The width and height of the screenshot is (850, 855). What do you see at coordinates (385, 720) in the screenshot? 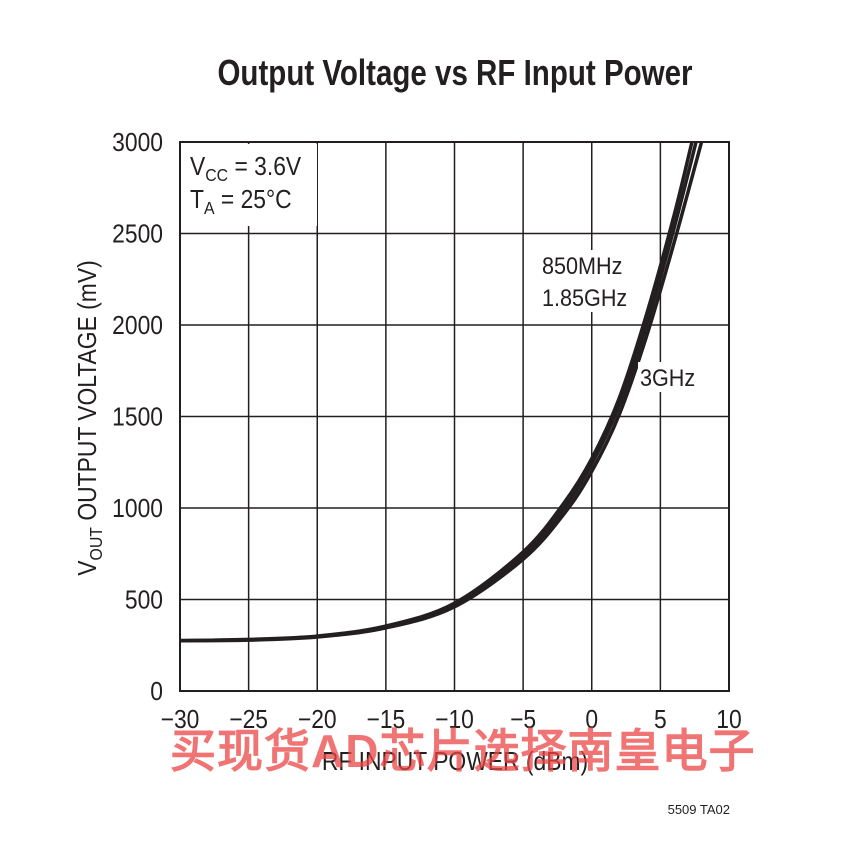
I see `x-tick-label: −15` at bounding box center [385, 720].